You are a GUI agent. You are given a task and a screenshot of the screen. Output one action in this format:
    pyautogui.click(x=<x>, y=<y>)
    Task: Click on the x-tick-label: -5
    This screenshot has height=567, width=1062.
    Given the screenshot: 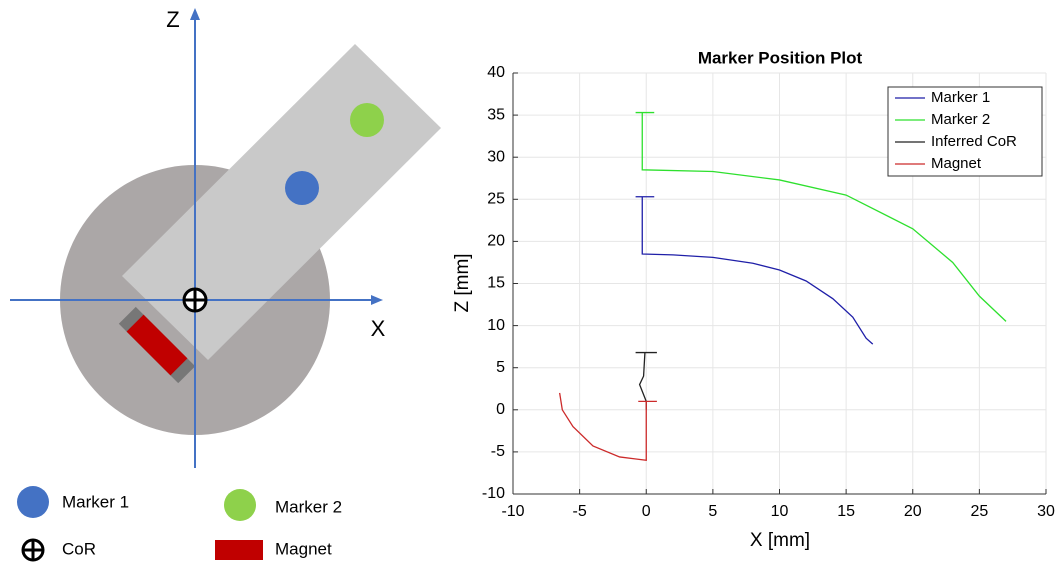 What is the action you would take?
    pyautogui.click(x=580, y=511)
    